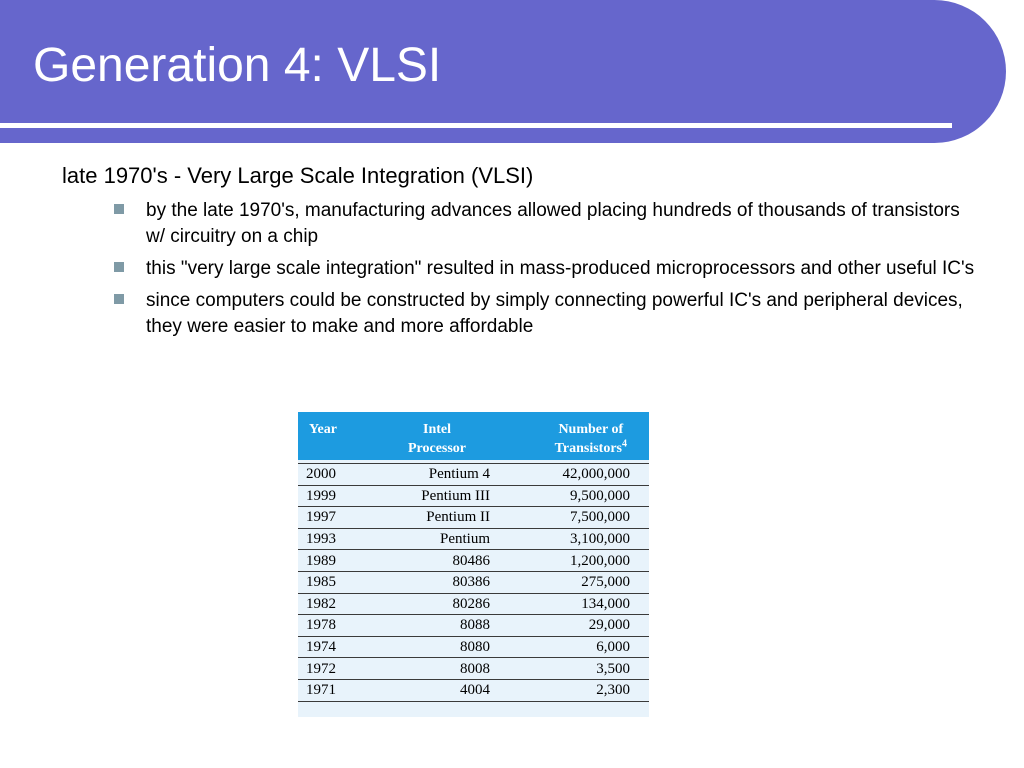 The width and height of the screenshot is (1024, 768). I want to click on cell-processor: Pentium 4, so click(428, 474).